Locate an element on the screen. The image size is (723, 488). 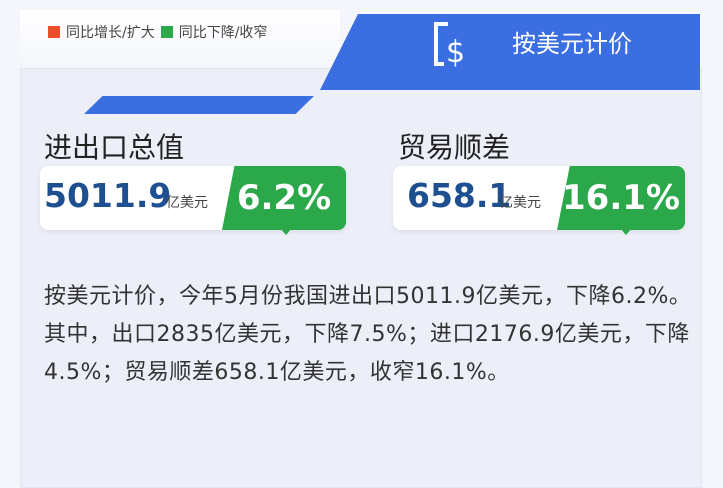
legend-up-label: 同比增长/扩大 is located at coordinates (110, 33).